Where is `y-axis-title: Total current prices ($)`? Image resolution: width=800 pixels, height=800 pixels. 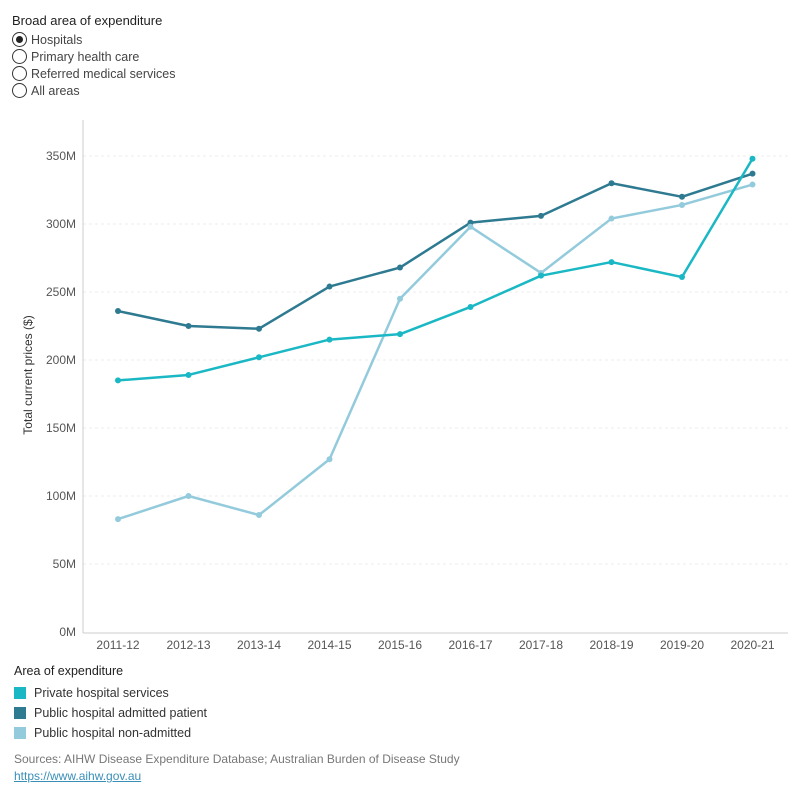
y-axis-title: Total current prices ($) is located at coordinates (28, 374).